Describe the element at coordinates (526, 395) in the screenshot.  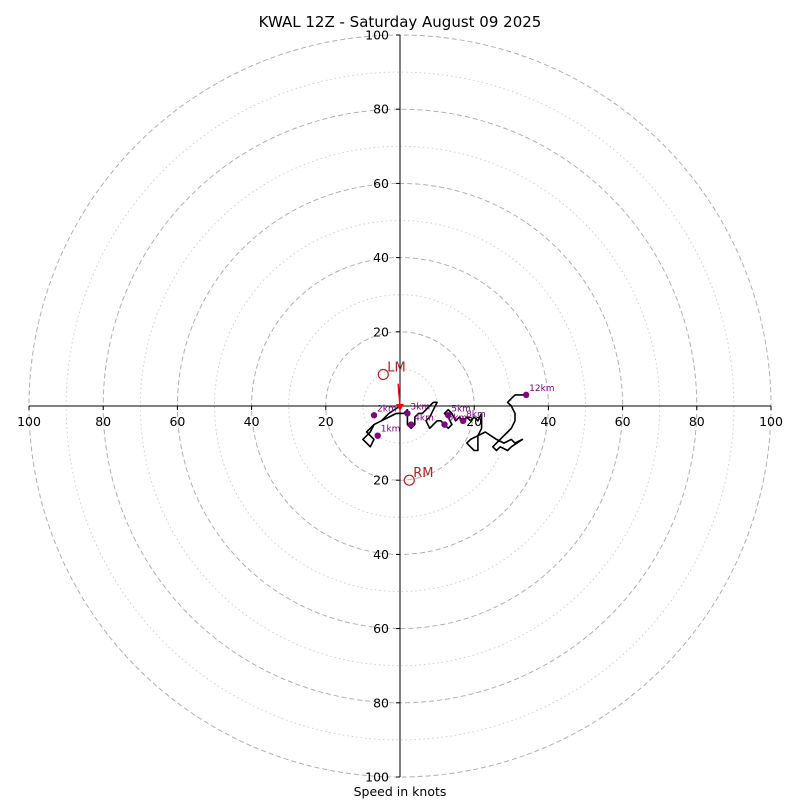
I see `height-marker-12km` at that location.